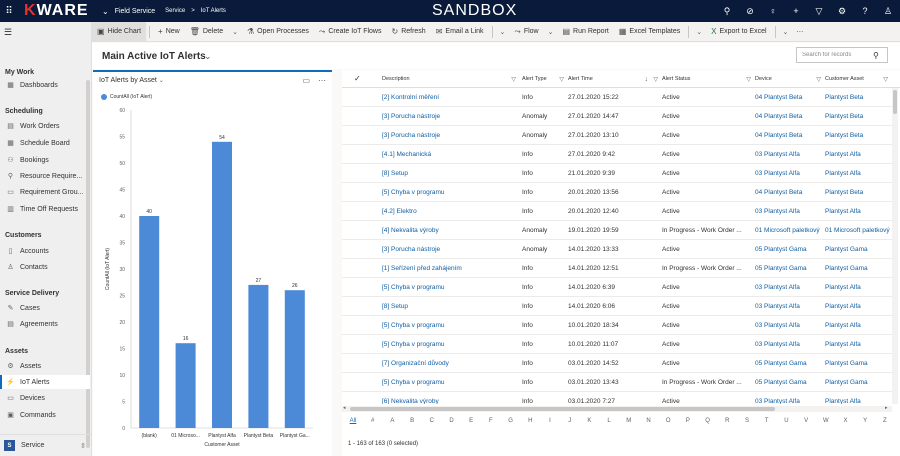  I want to click on alphabet-filter-q: Q, so click(707, 421).